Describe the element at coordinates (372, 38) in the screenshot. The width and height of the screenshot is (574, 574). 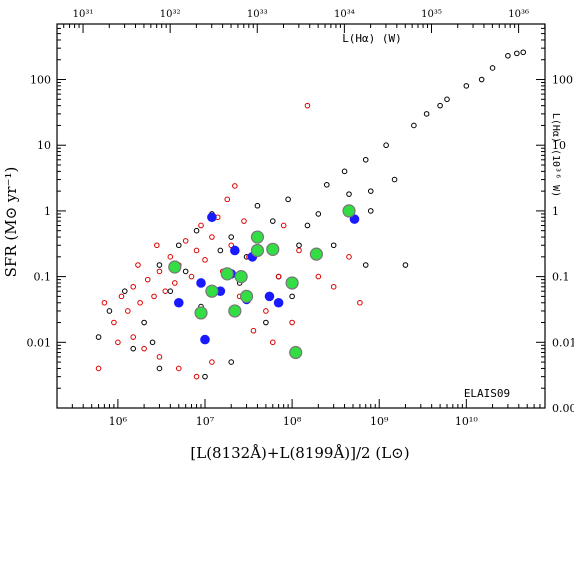
I see `top-axis-title: L(Hα) (W)` at that location.